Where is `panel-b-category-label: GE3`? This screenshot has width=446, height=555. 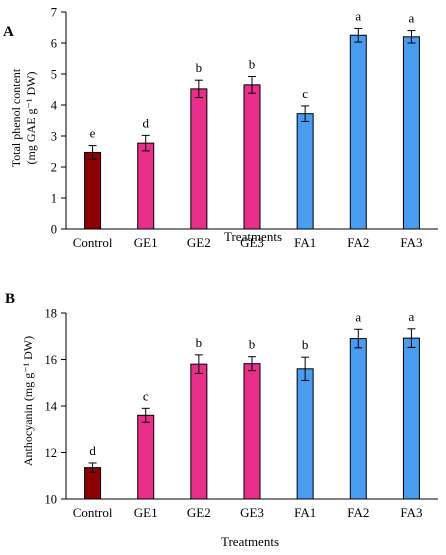
panel-b-category-label: GE3 is located at coordinates (252, 512).